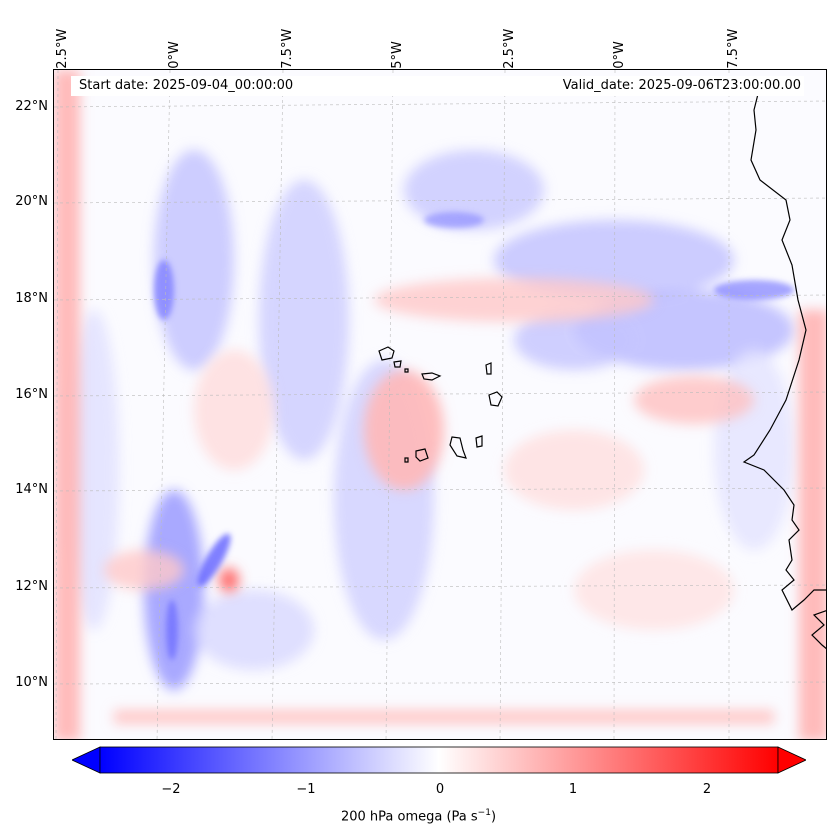 This screenshot has height=839, width=837. What do you see at coordinates (31, 106) in the screenshot?
I see `lat-label-22n: 22°N` at bounding box center [31, 106].